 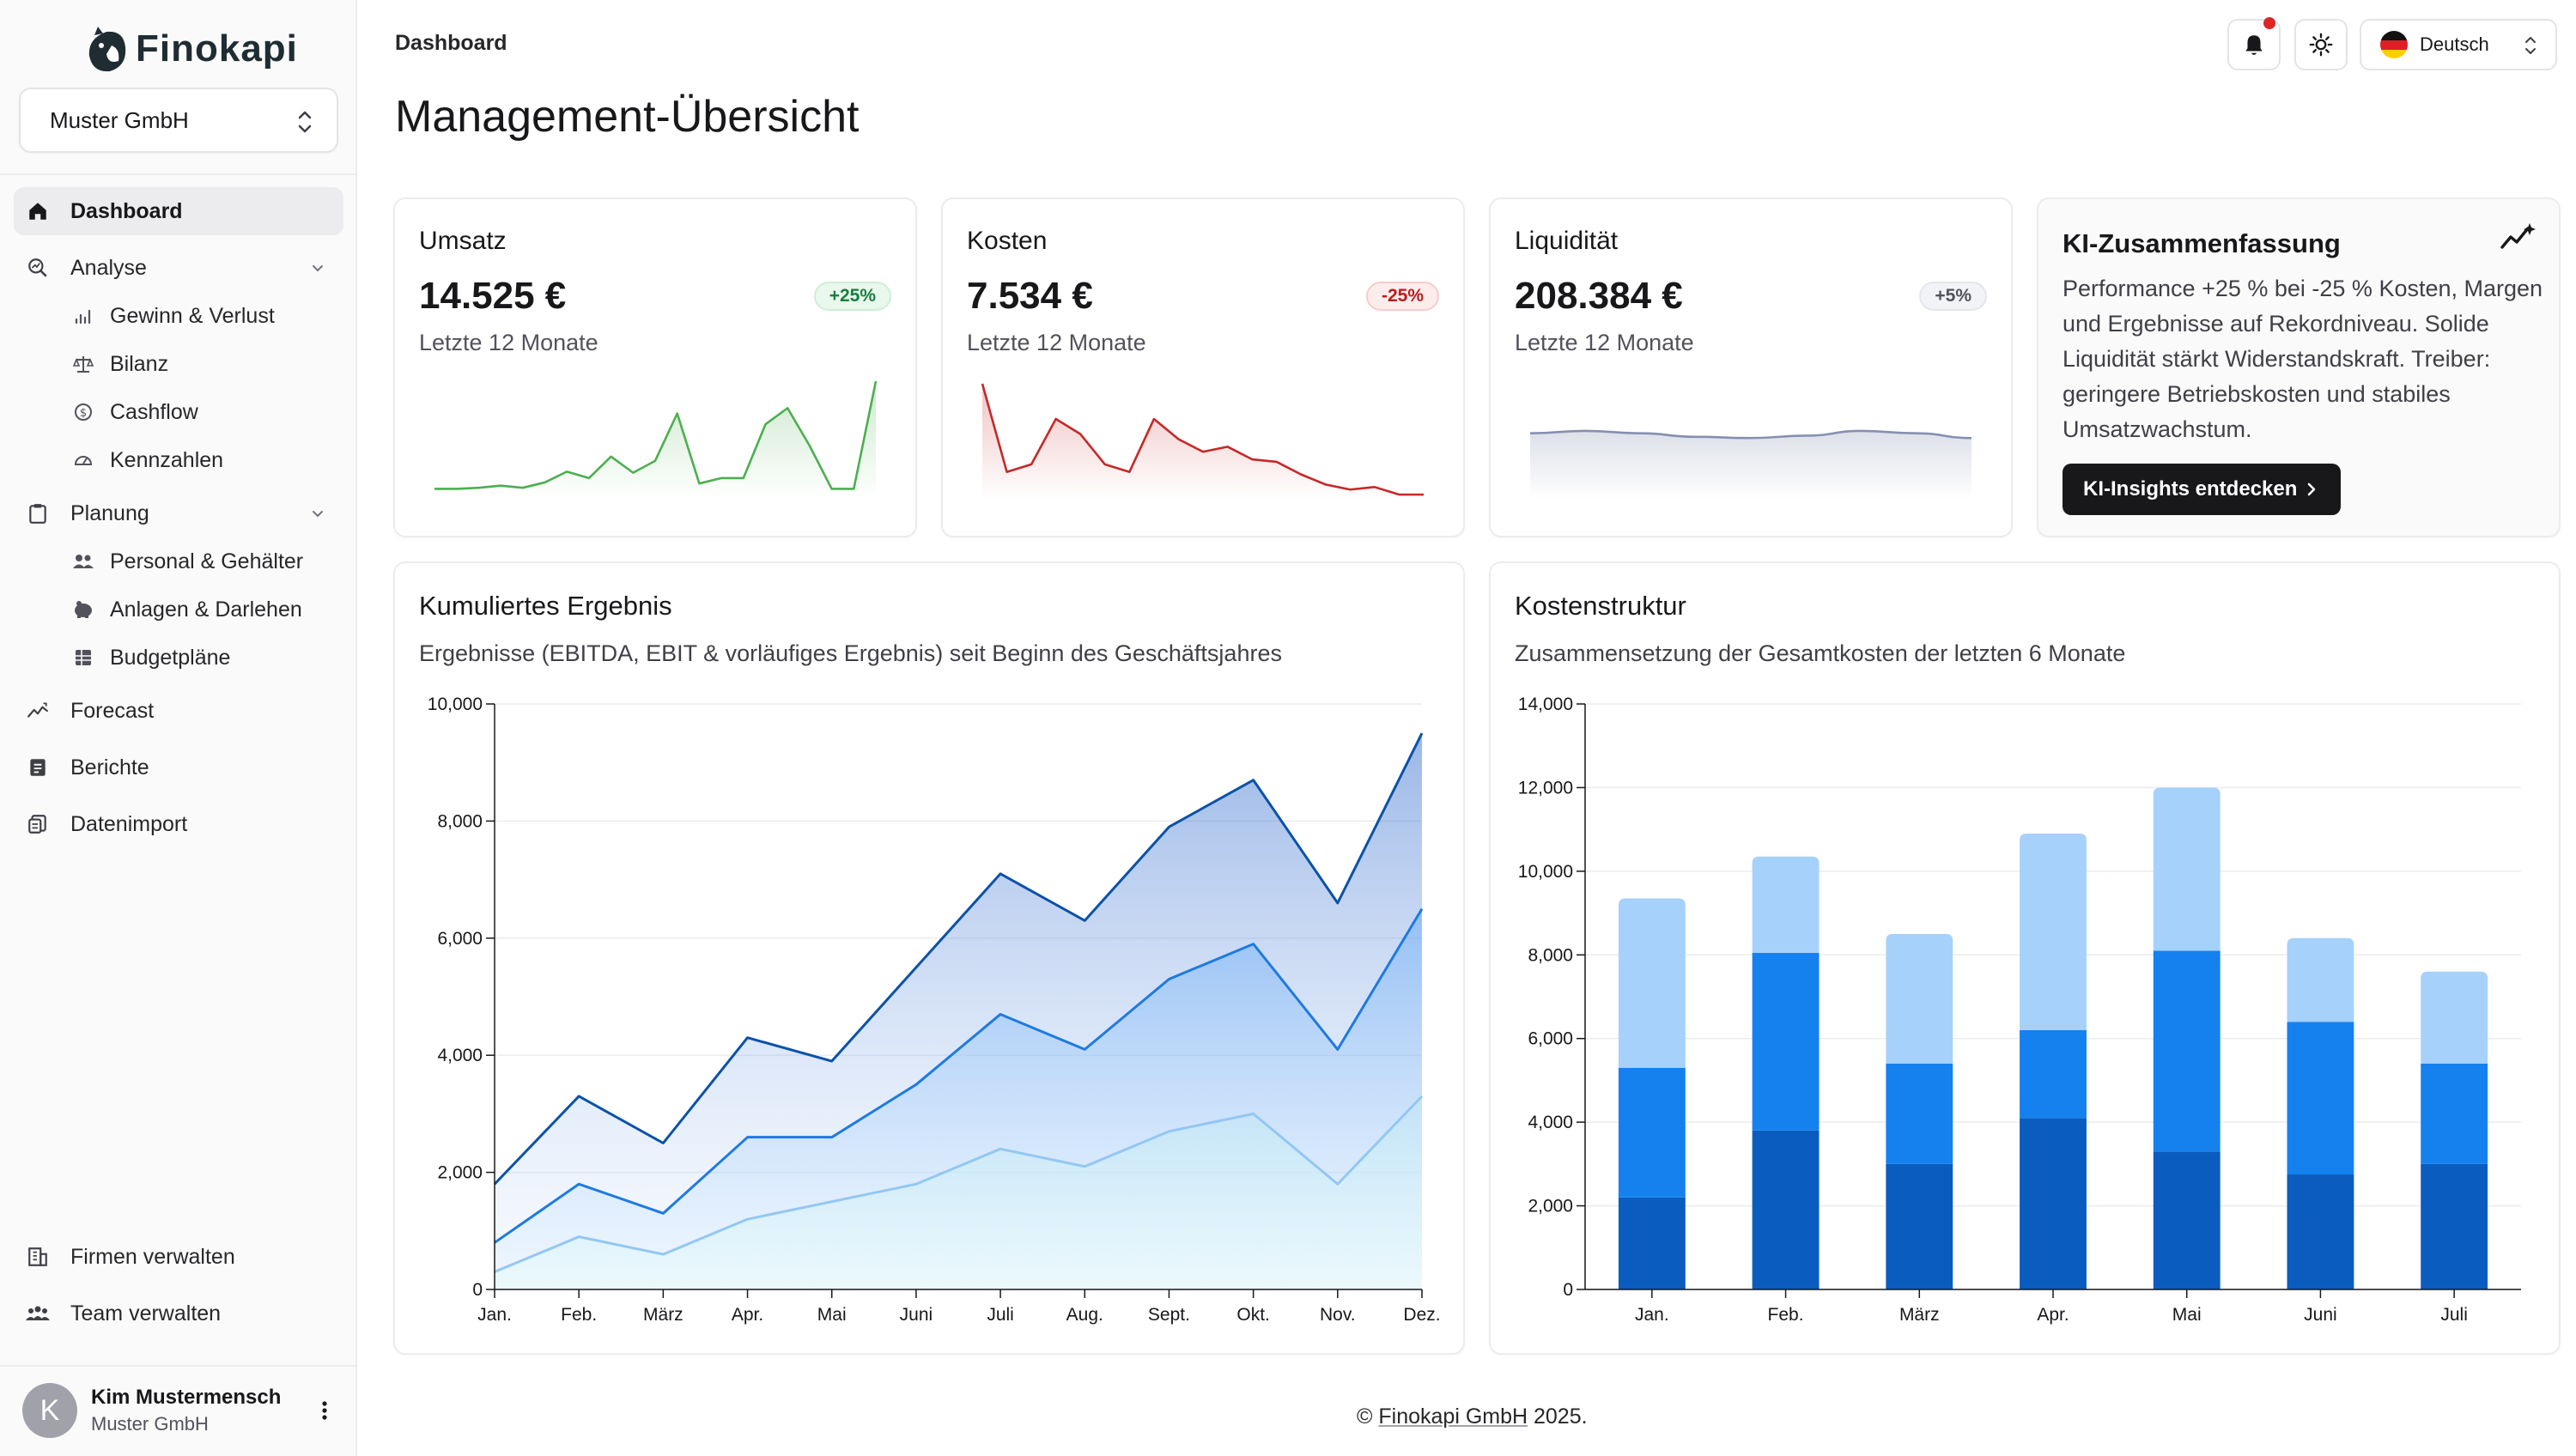 I want to click on team-icon, so click(x=38, y=1313).